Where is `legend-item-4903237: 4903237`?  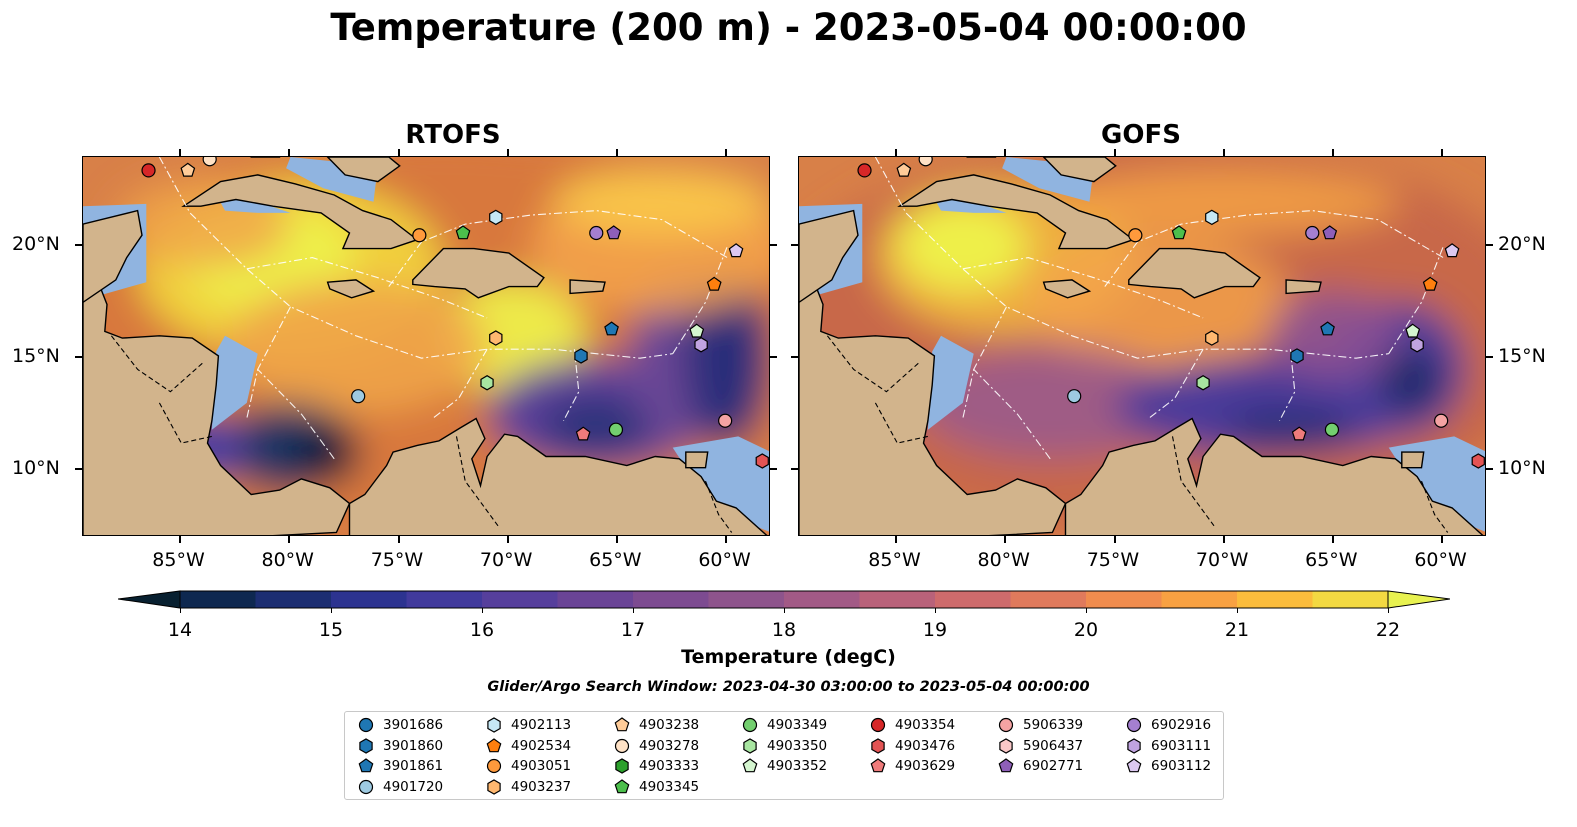 legend-item-4903237: 4903237 is located at coordinates (528, 787).